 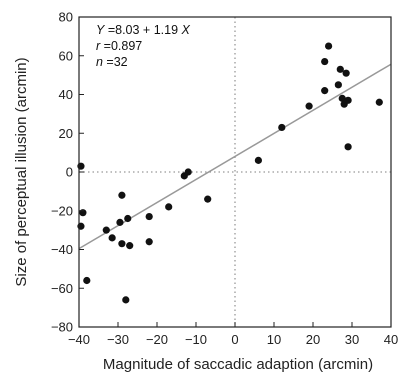 What do you see at coordinates (238, 364) in the screenshot?
I see `x-axis-label: Magnitude of saccadic adaption (arcmin)` at bounding box center [238, 364].